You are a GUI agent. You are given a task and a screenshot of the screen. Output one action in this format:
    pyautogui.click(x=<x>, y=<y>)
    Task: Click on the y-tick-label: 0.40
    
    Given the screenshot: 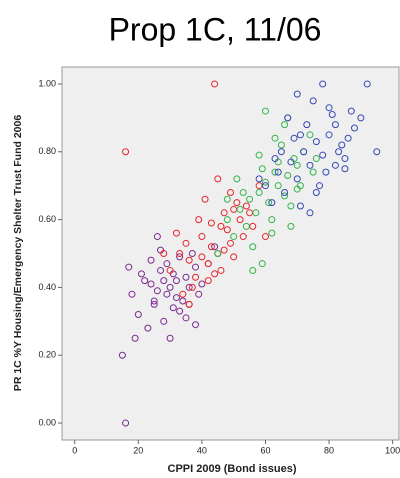 What is the action you would take?
    pyautogui.click(x=47, y=287)
    